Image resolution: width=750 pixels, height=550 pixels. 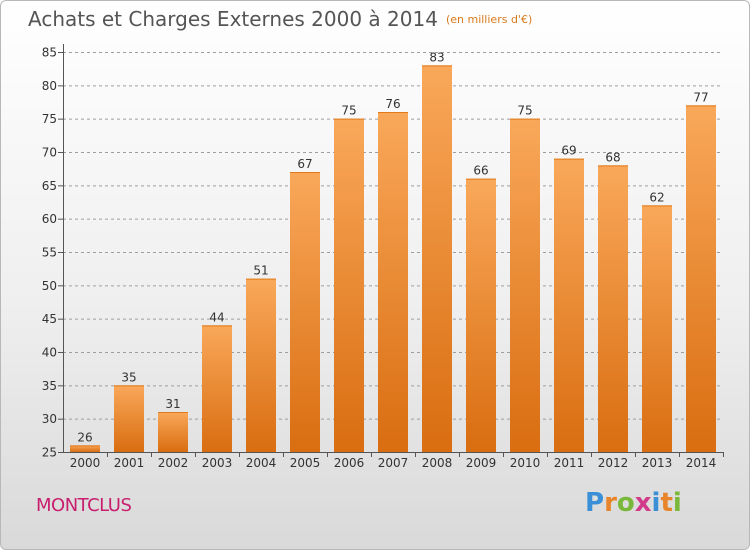 I want to click on data-label: 77, so click(x=700, y=97).